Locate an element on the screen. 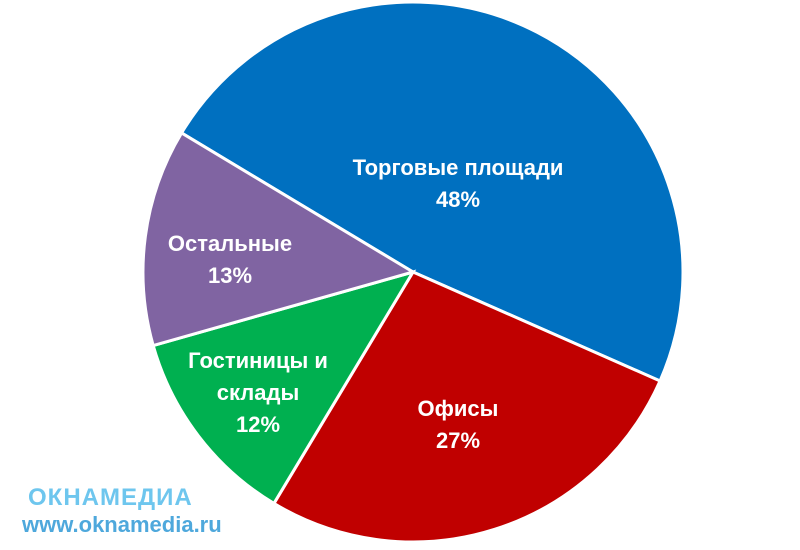 This screenshot has height=550, width=800. watermark-brand: ОКНАМЕДИА is located at coordinates (110, 497).